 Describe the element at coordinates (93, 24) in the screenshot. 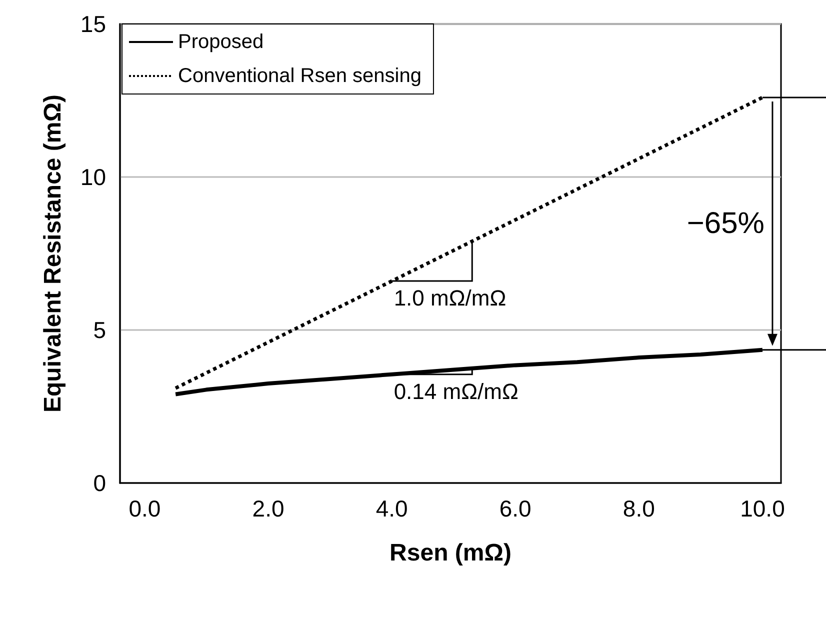

I see `y-tick-label: 15` at that location.